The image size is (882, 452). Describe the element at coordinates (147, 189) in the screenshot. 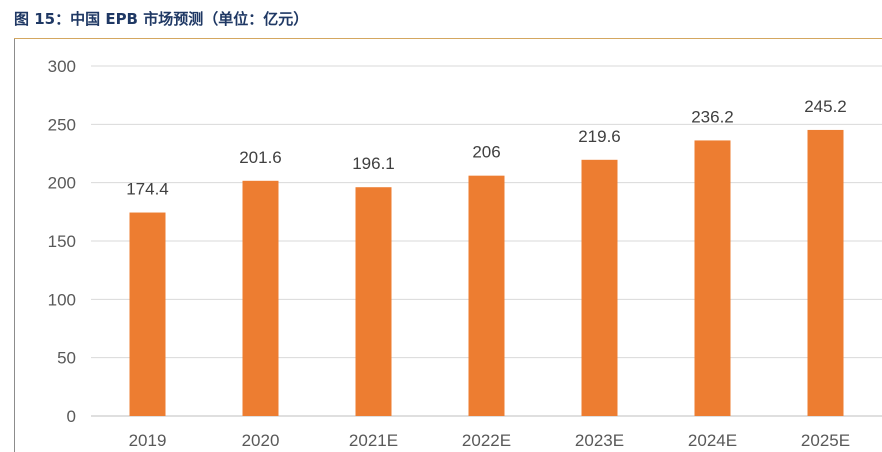

I see `data-label-2019: 174.4` at that location.